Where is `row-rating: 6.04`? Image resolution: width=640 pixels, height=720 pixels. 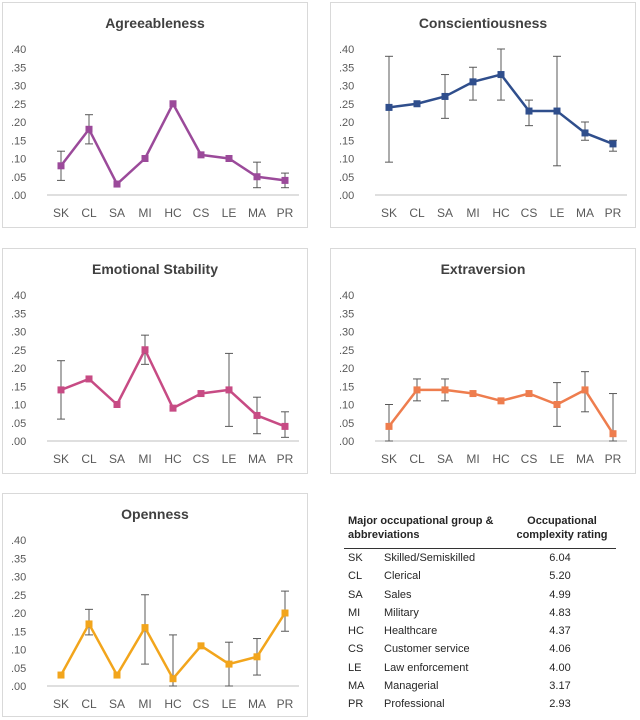 row-rating: 6.04 is located at coordinates (560, 558).